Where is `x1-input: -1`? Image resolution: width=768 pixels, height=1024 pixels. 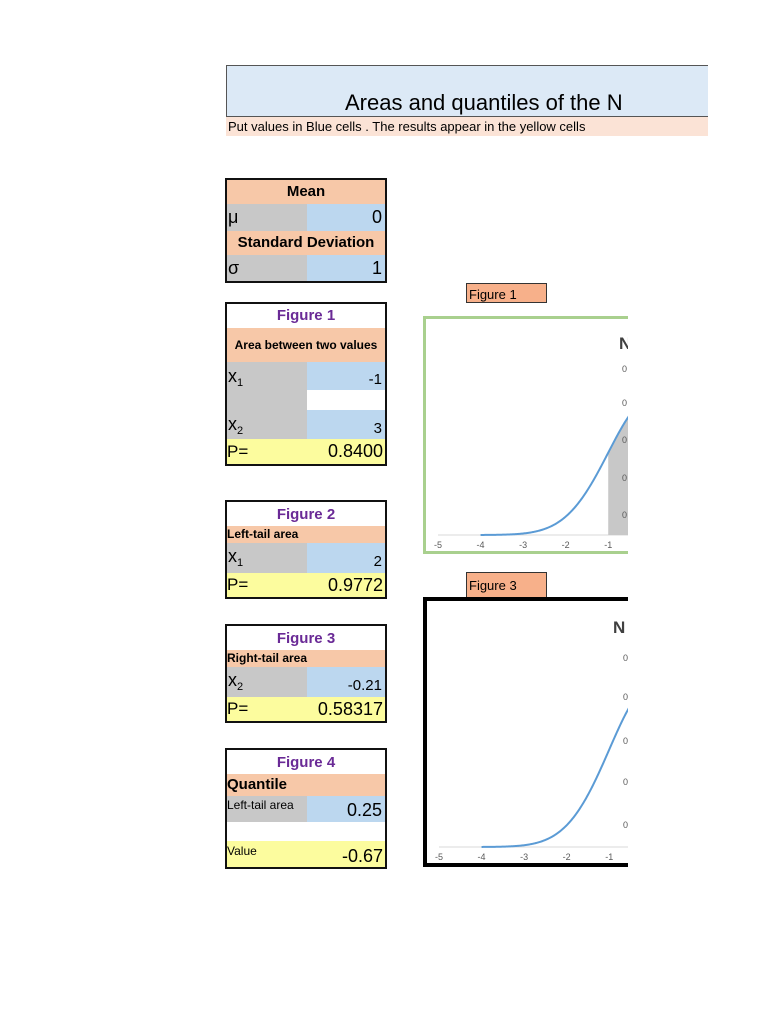 x1-input: -1 is located at coordinates (346, 376).